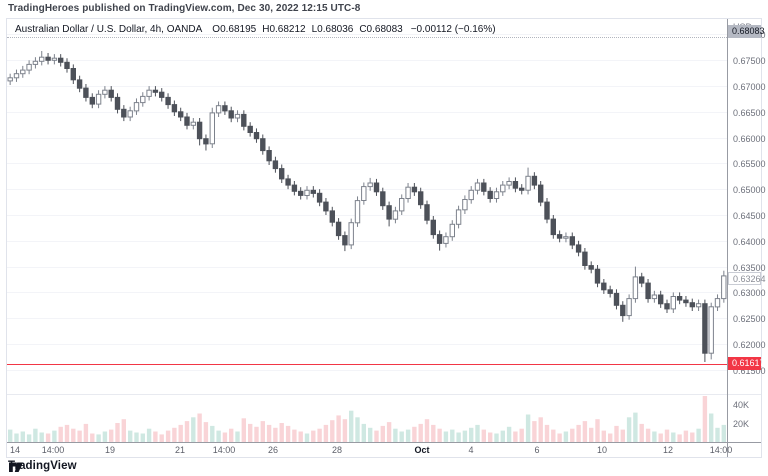  What do you see at coordinates (332, 29) in the screenshot?
I see `legend-l-value: L0.68036` at bounding box center [332, 29].